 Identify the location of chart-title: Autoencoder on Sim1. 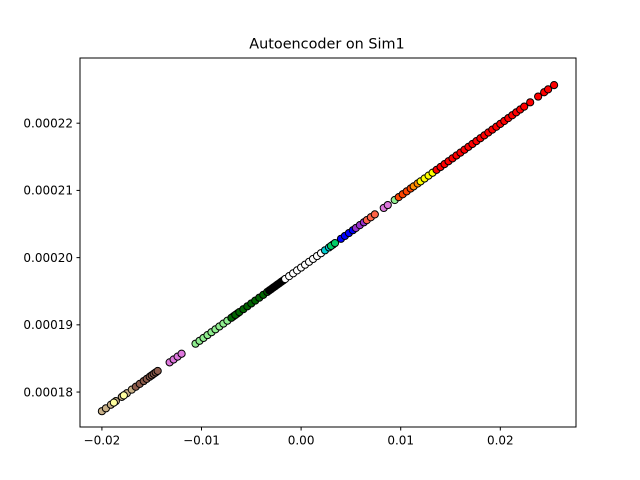
(326, 45).